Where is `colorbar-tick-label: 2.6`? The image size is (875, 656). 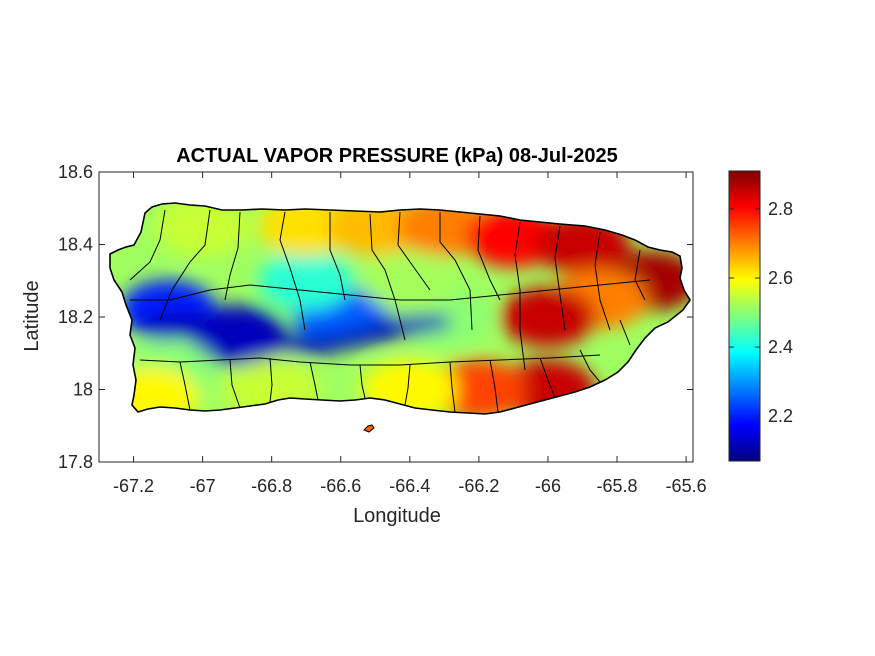 colorbar-tick-label: 2.6 is located at coordinates (780, 278).